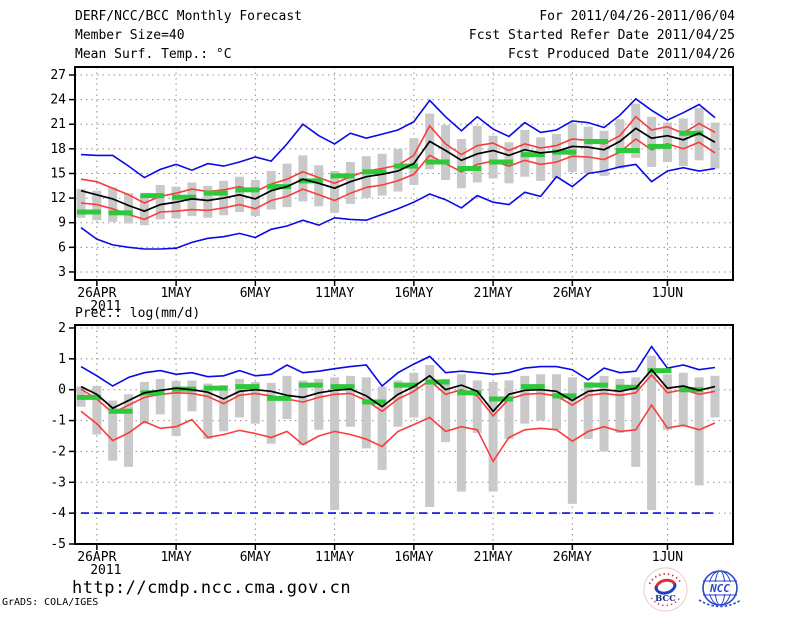 The width and height of the screenshot is (800, 618). I want to click on website-url-link: http://cmdp.ncc.cma.gov.cn, so click(212, 588).